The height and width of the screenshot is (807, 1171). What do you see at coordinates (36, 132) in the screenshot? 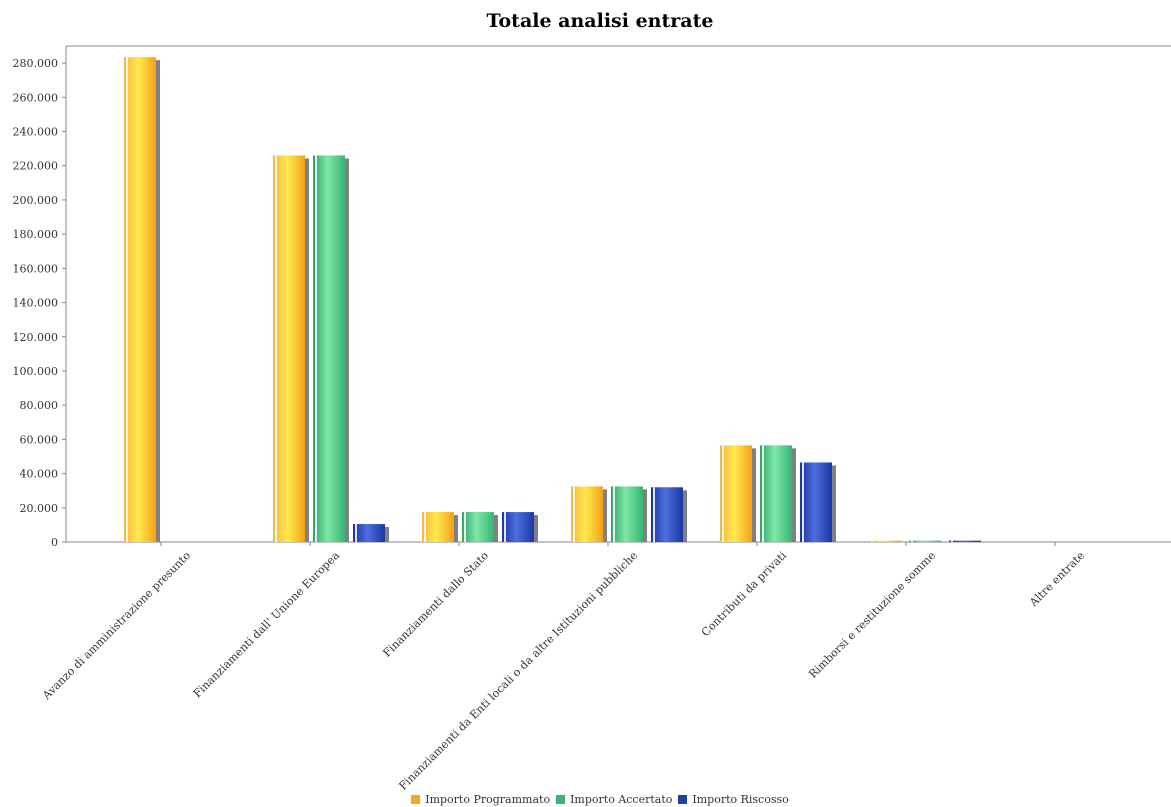
I see `y-tick-label: 240.000` at bounding box center [36, 132].